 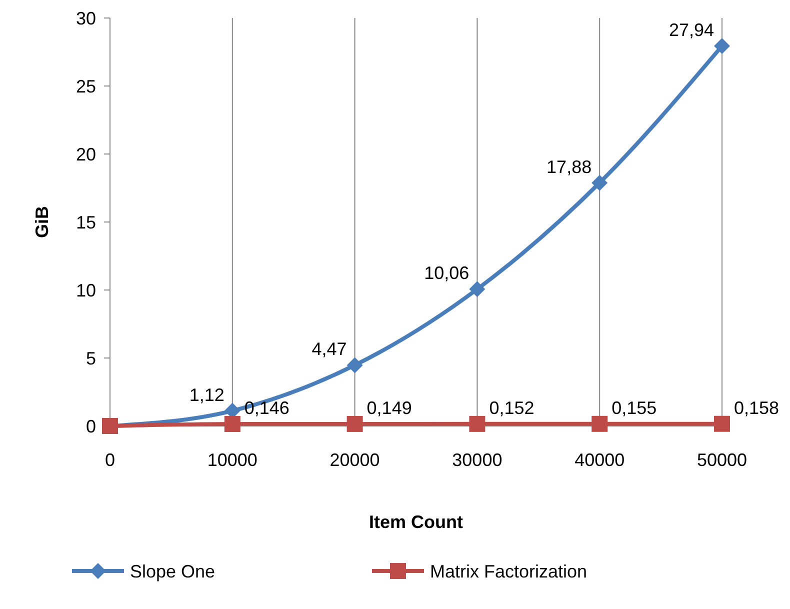 I want to click on y-tick-label: 15, so click(x=86, y=222).